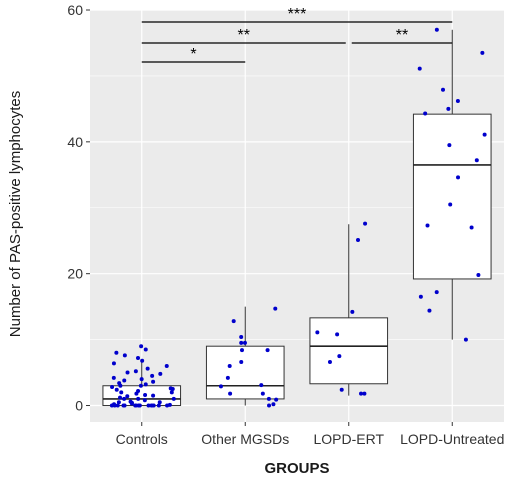  I want to click on y-tick-label: 60, so click(75, 10).